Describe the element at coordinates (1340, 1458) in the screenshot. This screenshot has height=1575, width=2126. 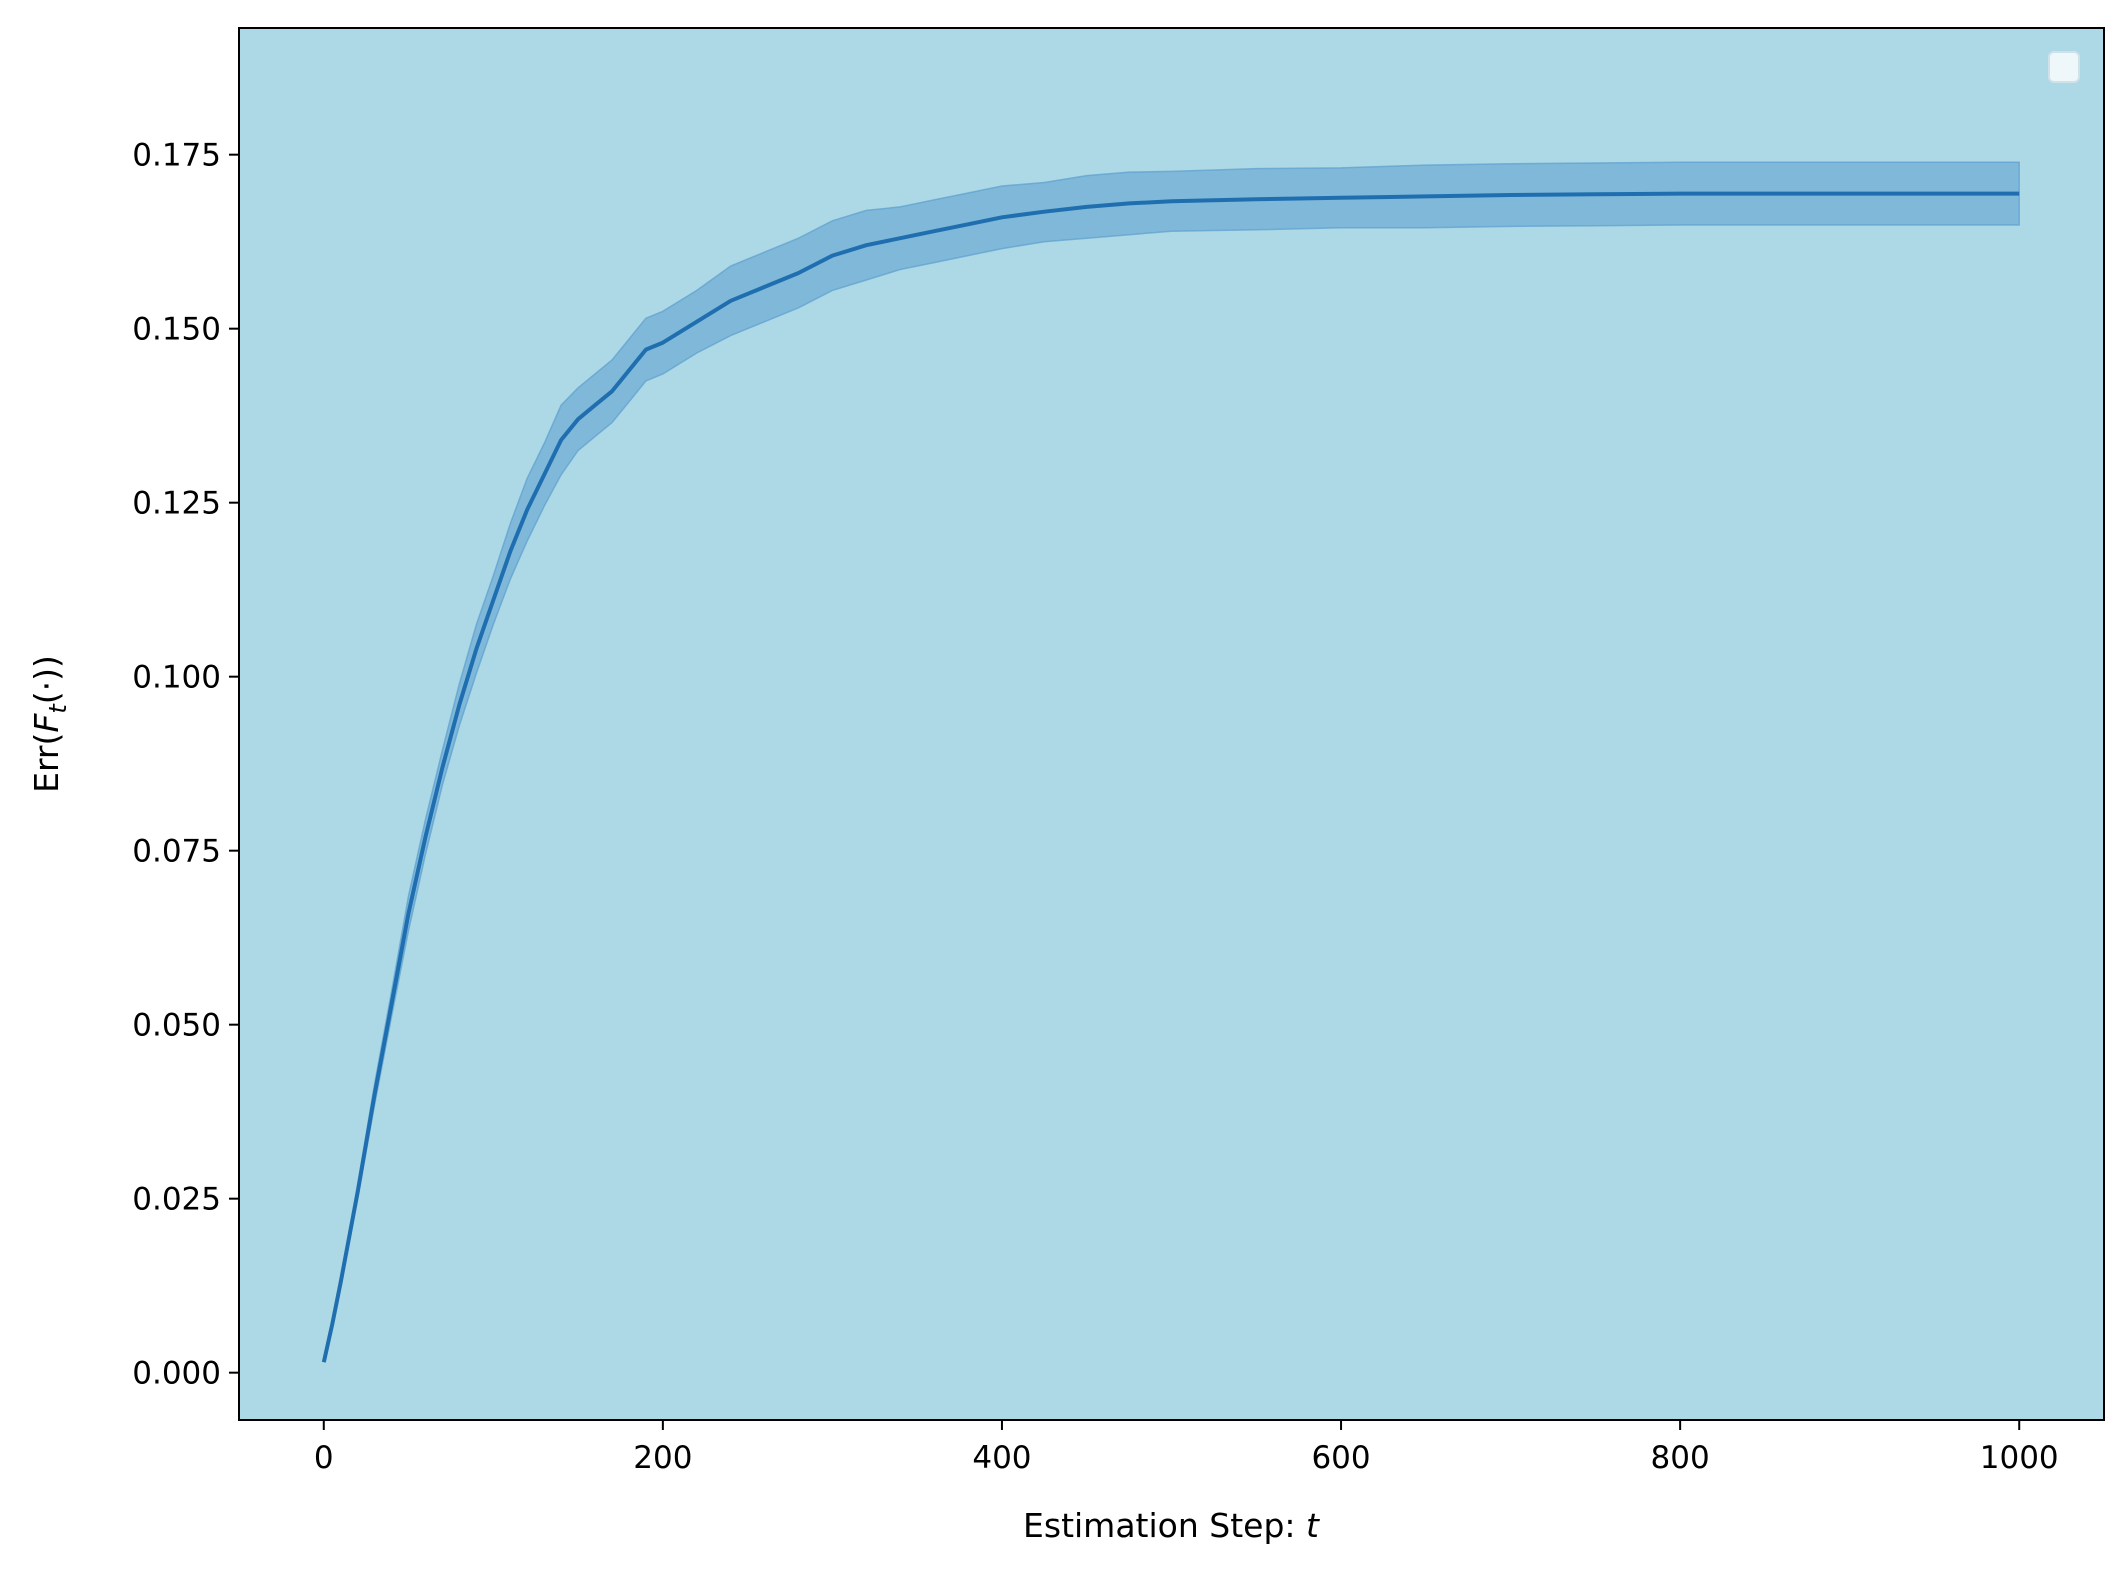
I see `x-tick-label: 600` at that location.